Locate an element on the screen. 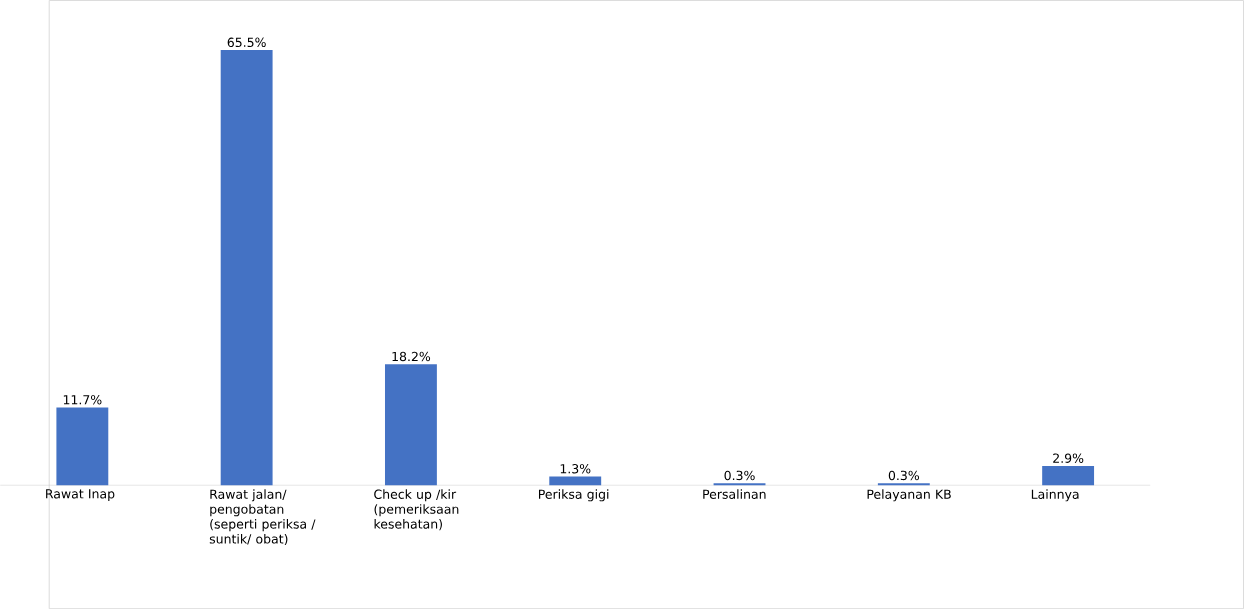  data-label: 11.7% is located at coordinates (82, 399).